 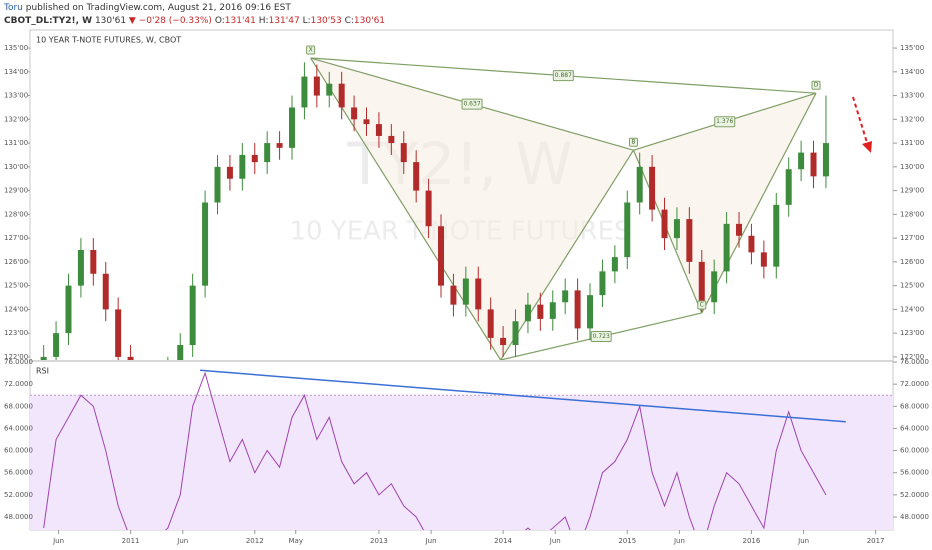 I want to click on trendline, so click(x=523, y=396).